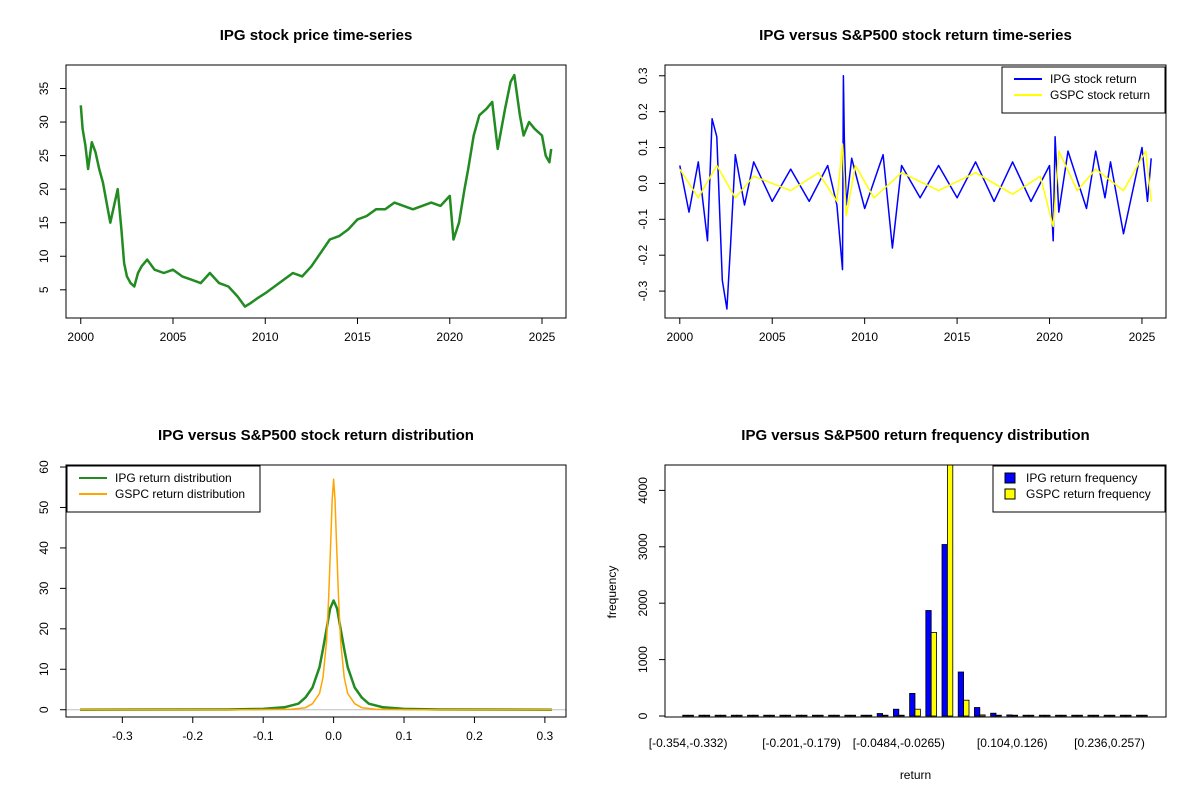  What do you see at coordinates (643, 219) in the screenshot?
I see `y-tick-label: -0.1` at bounding box center [643, 219].